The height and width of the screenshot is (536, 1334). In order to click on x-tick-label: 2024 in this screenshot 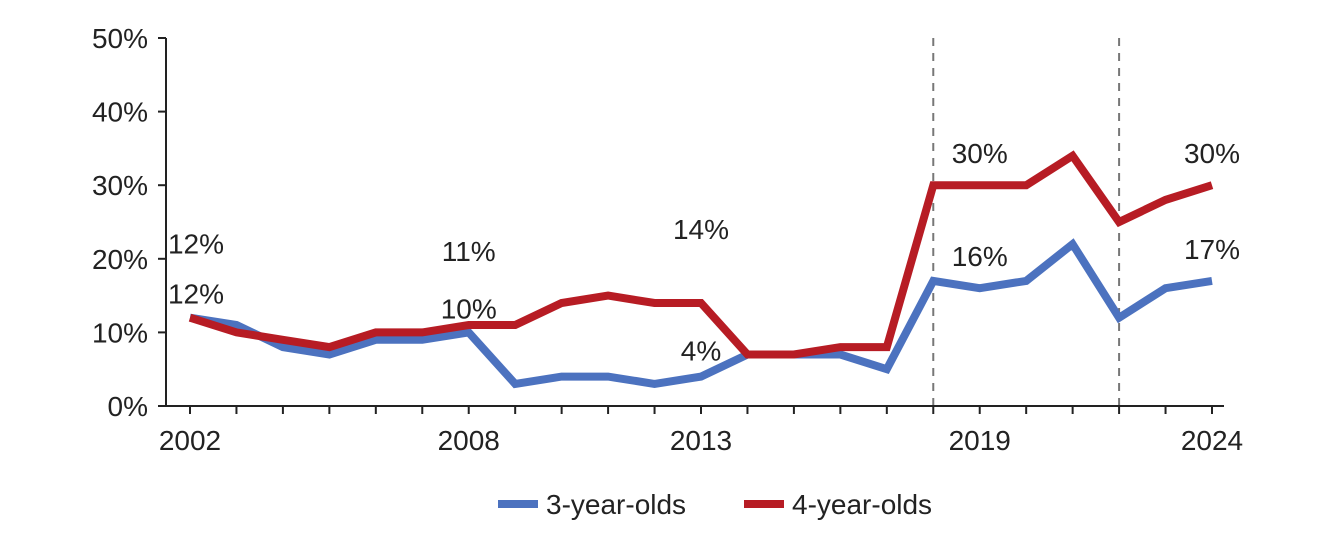, I will do `click(1212, 440)`.